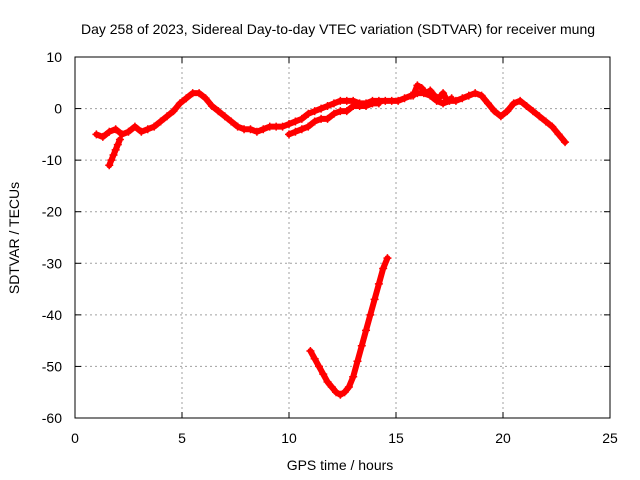 This screenshot has width=640, height=480. What do you see at coordinates (52, 418) in the screenshot?
I see `y-tick-label: -60` at bounding box center [52, 418].